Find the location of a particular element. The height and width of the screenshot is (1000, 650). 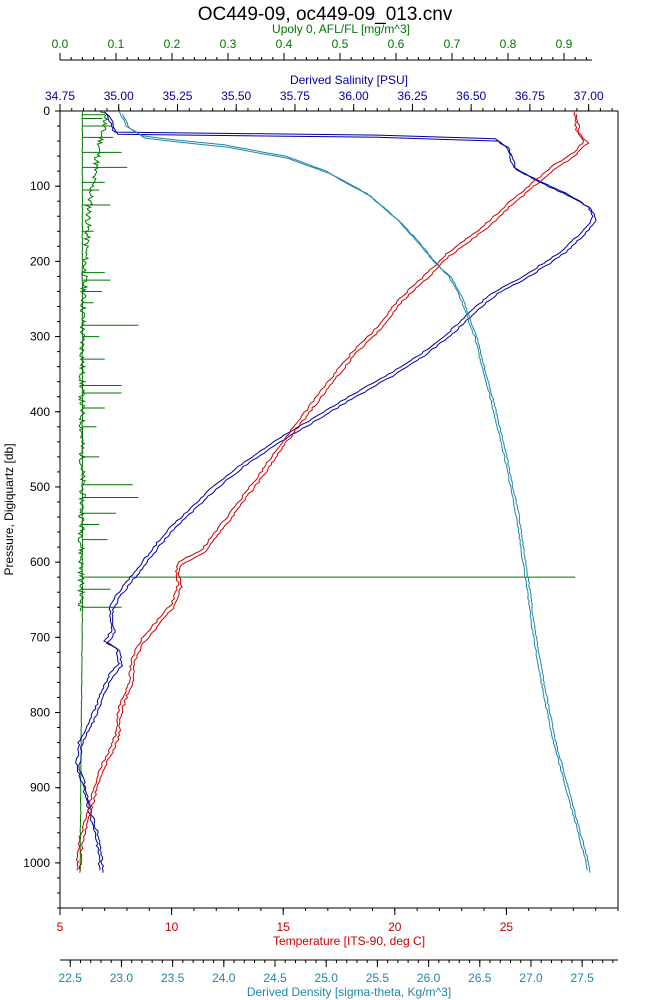

x-tick-label: 0.7 is located at coordinates (452, 44).